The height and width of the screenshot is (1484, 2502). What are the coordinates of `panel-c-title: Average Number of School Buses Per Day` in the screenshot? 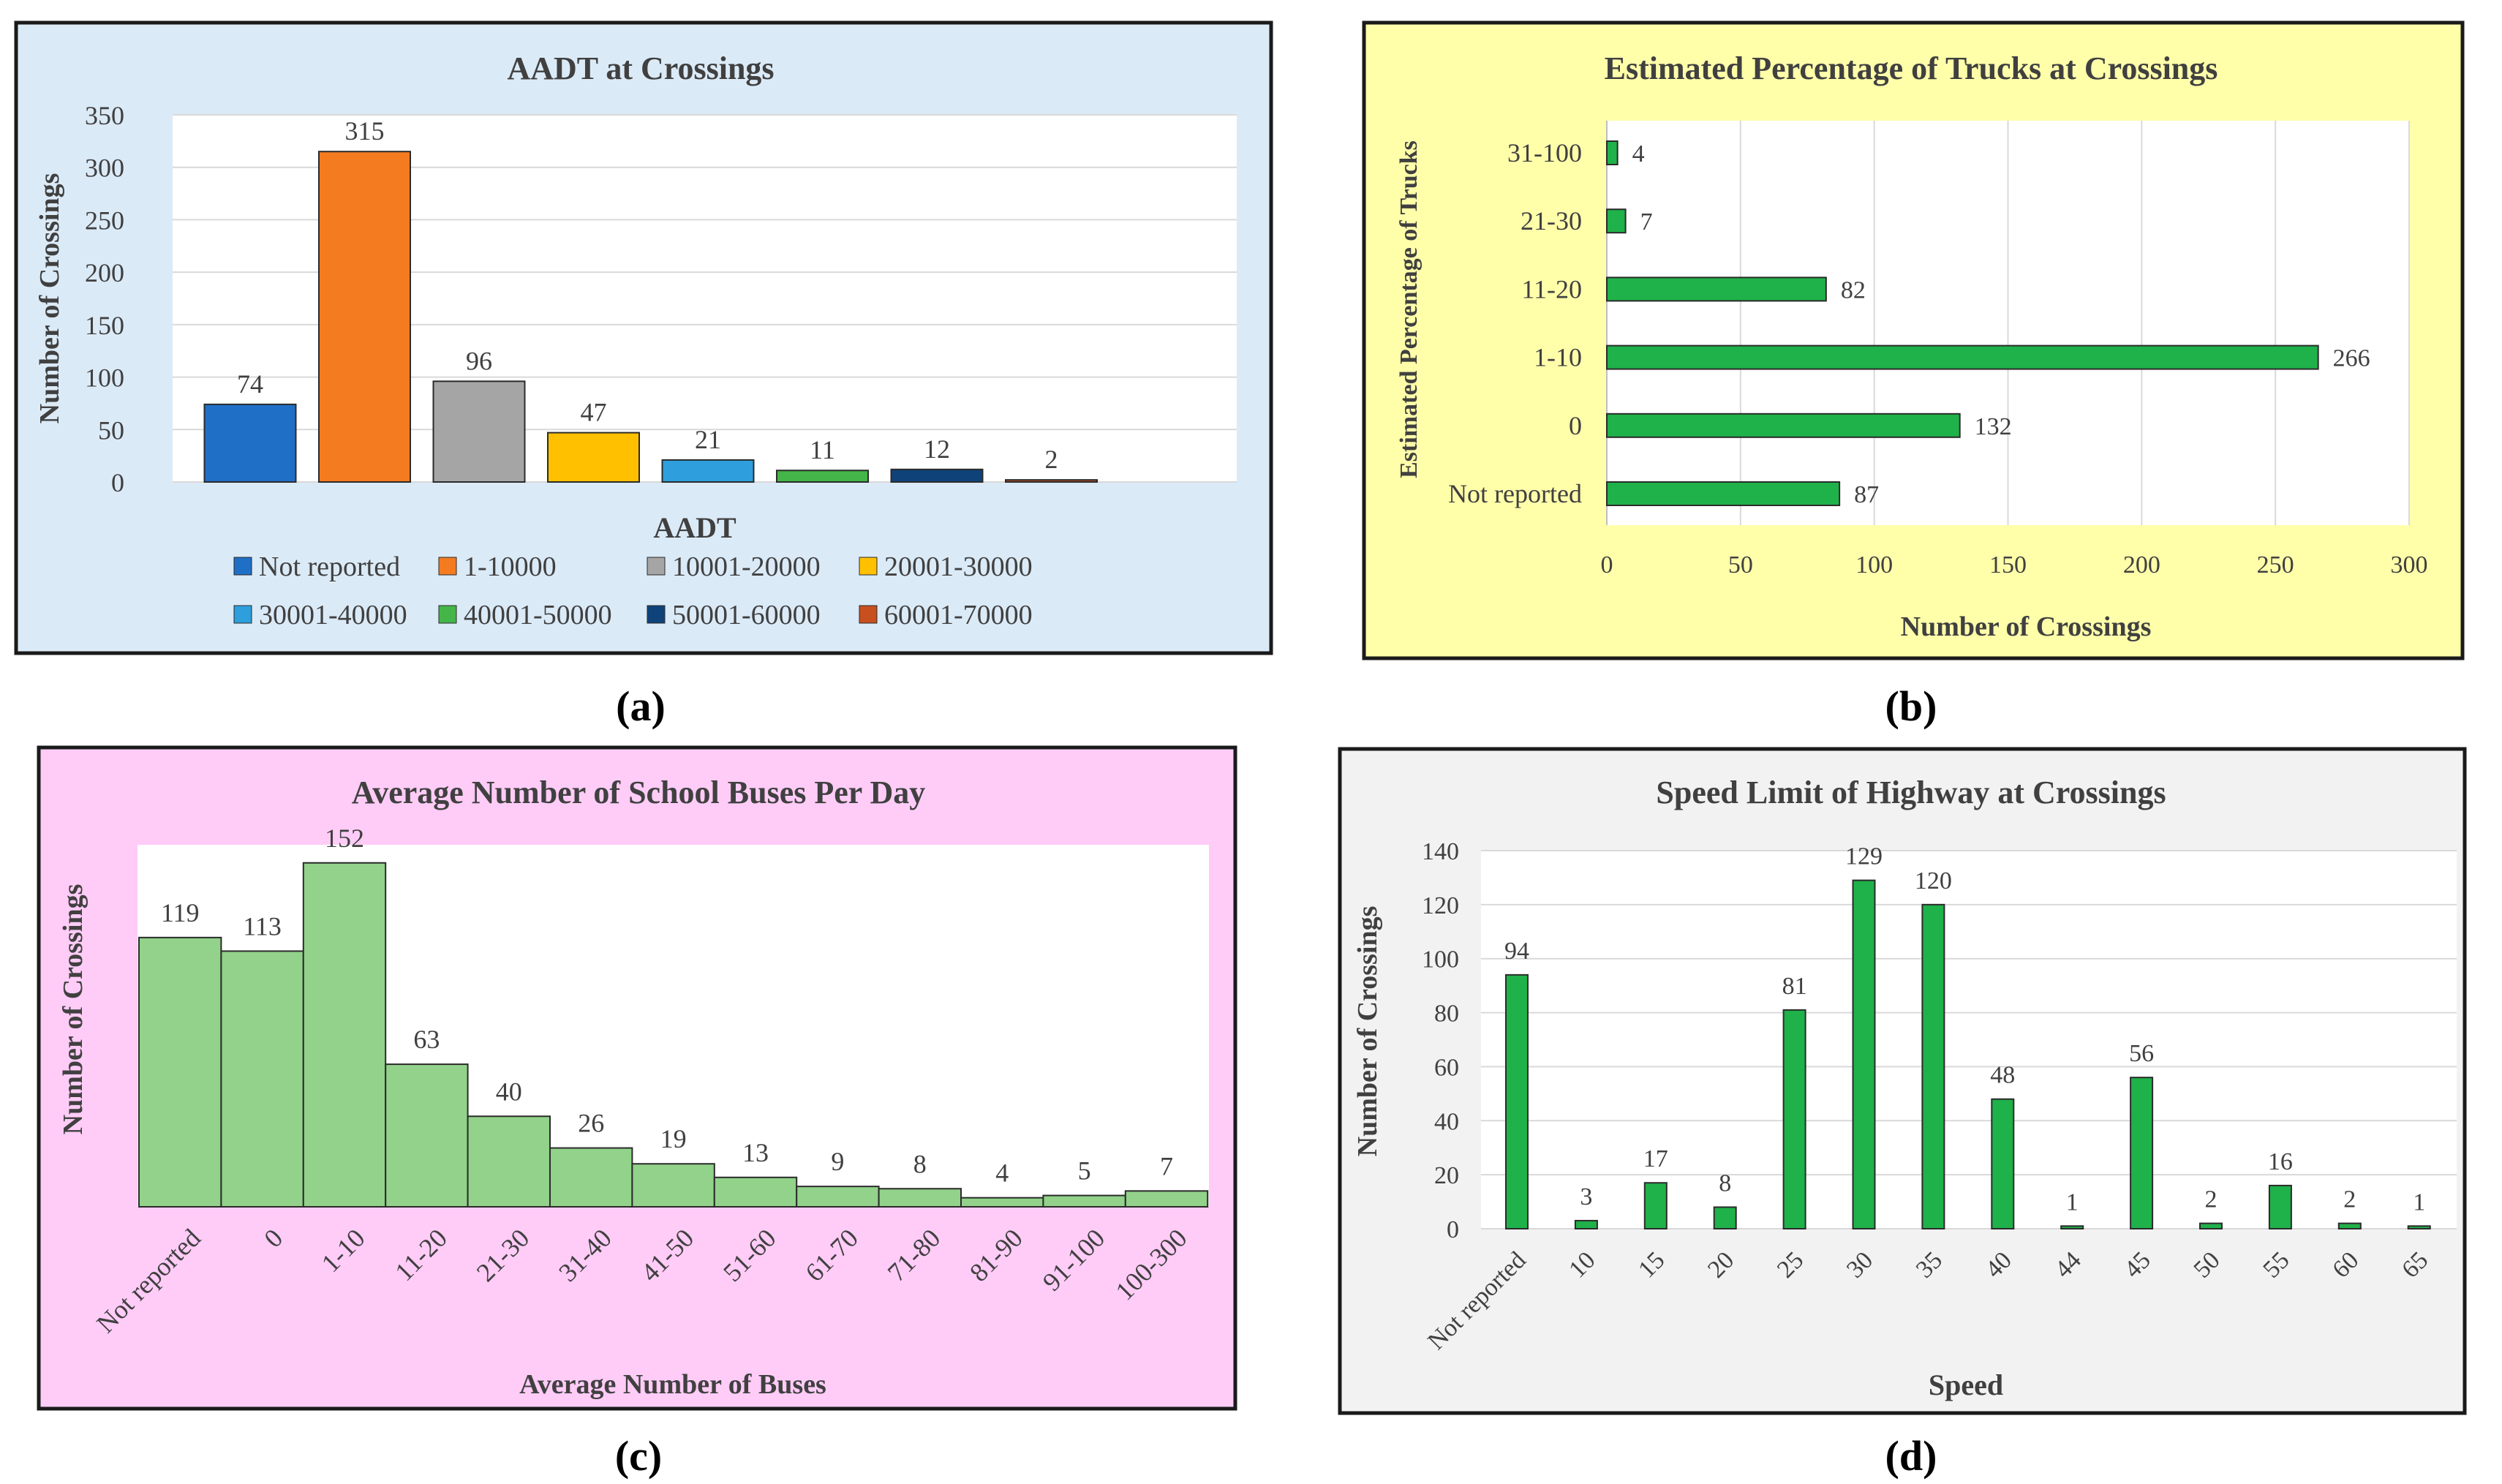 It's located at (639, 792).